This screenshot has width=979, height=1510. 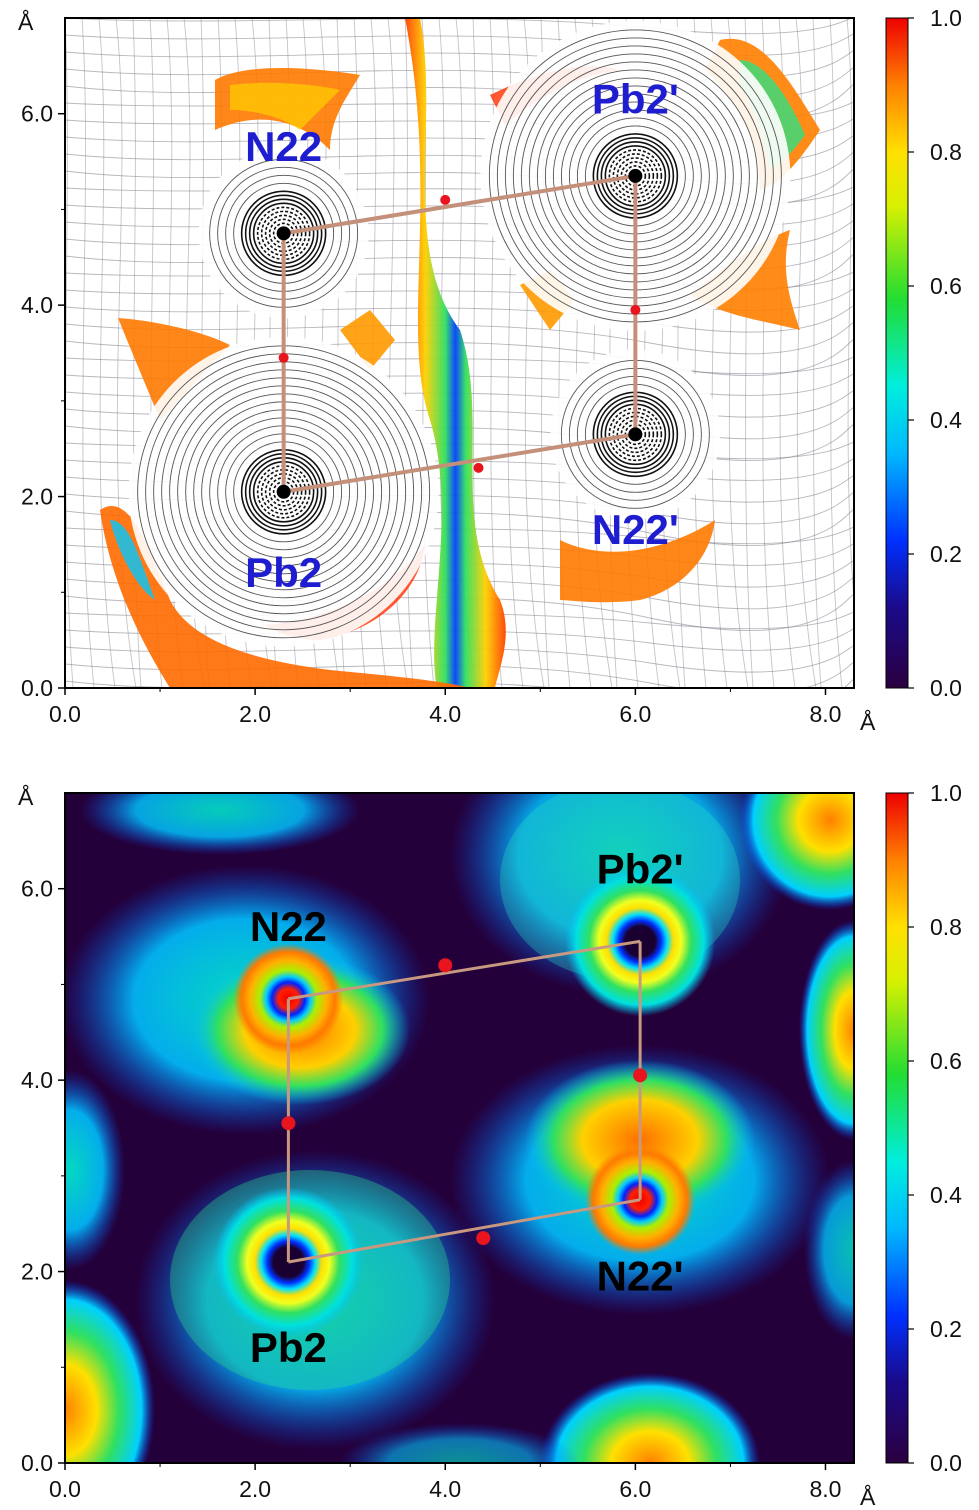 I want to click on bottom-colorbar-ticks: 0.0 0.2 0.4 0.6 0.8 1.0, so click(x=935, y=1128).